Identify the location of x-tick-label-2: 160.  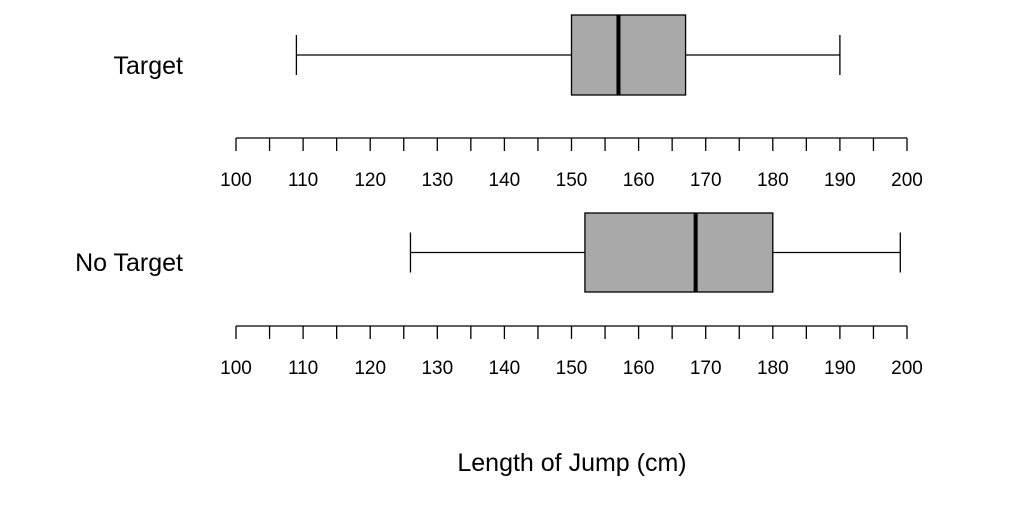
(639, 368).